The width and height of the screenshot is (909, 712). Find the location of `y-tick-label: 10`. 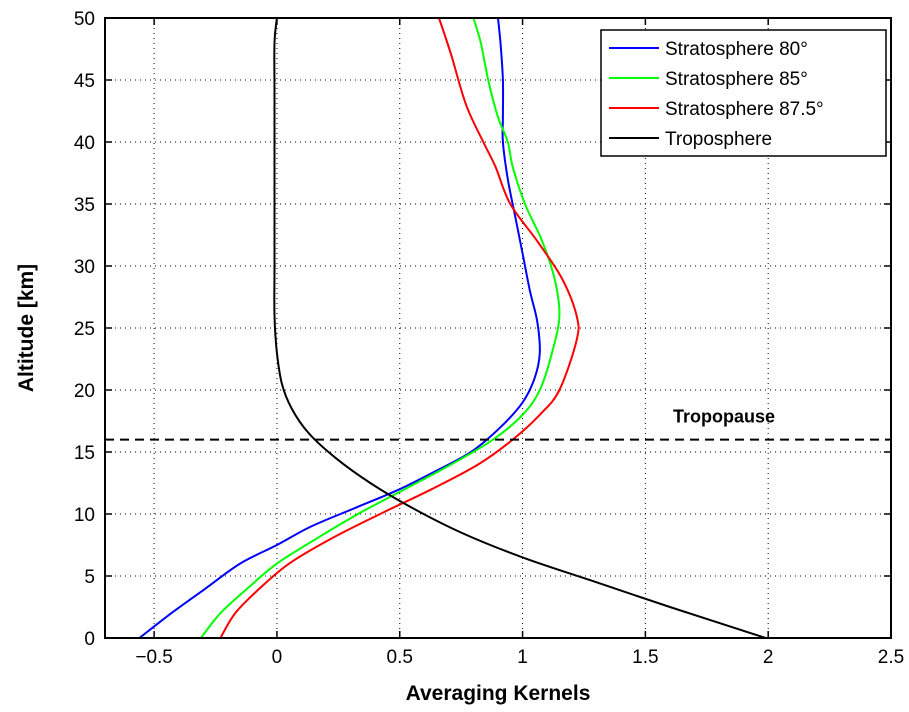

y-tick-label: 10 is located at coordinates (84, 515).